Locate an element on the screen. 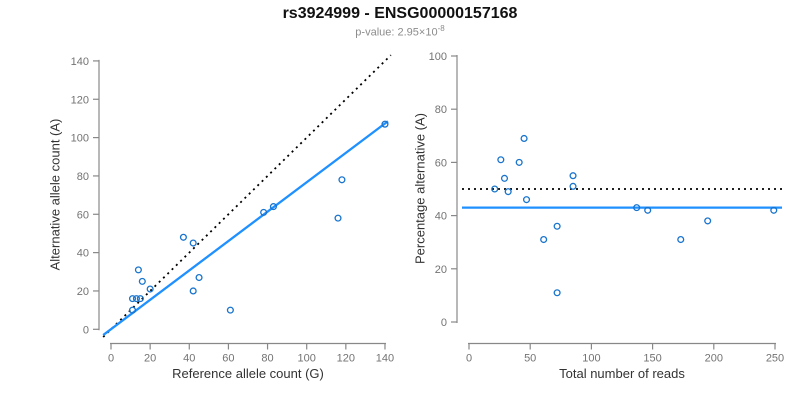 Image resolution: width=800 pixels, height=400 pixels. y-axis: 0 20 40 60 80 100 120 140 is located at coordinates (85, 196).